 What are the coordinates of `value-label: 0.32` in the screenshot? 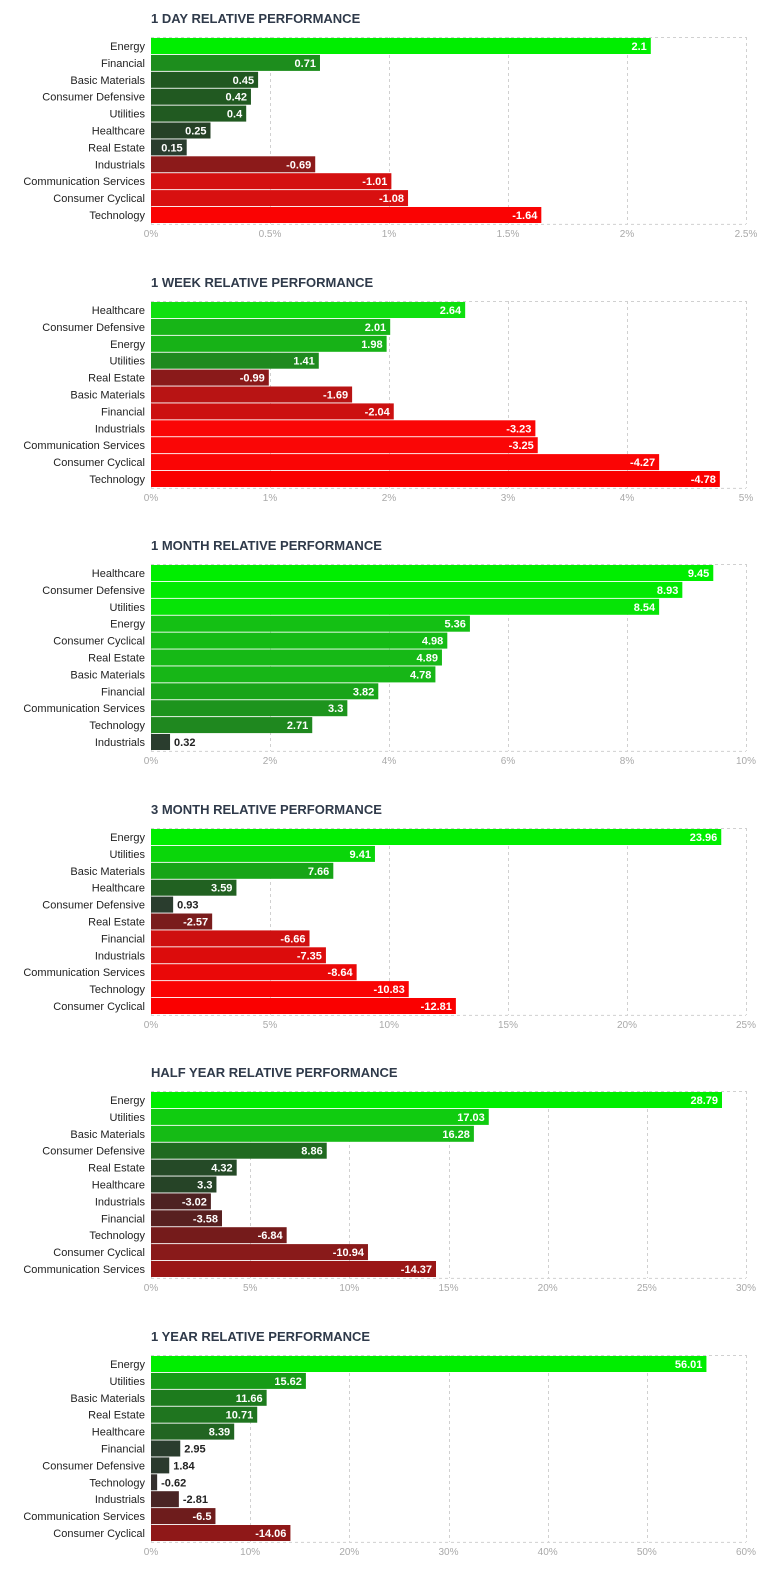 It's located at (184, 743).